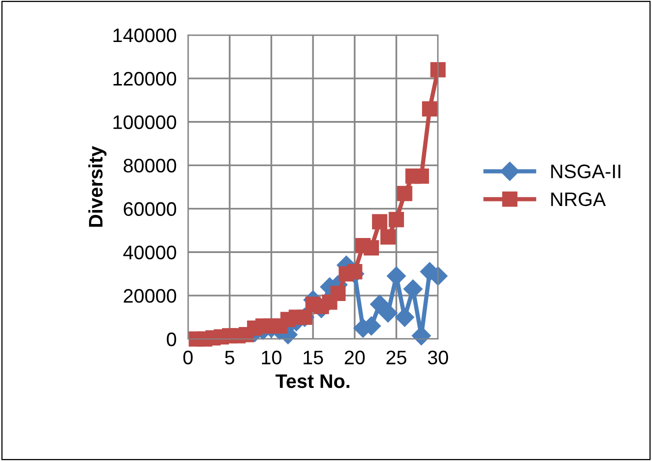  Describe the element at coordinates (149, 253) in the screenshot. I see `y-tick-label: 40000` at that location.